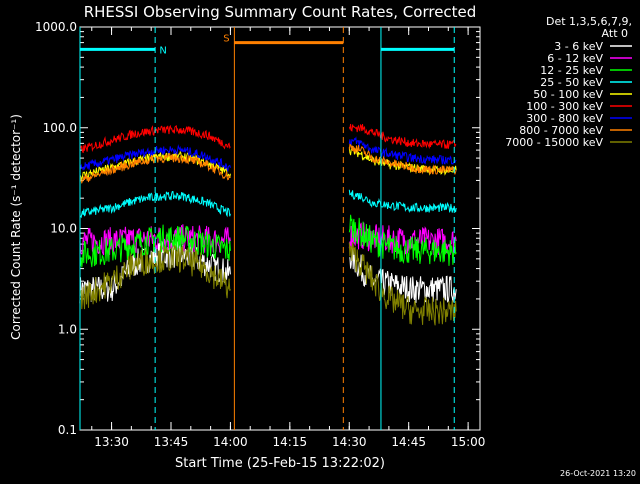 This screenshot has width=640, height=484. What do you see at coordinates (111, 442) in the screenshot?
I see `x-tick-label: 13:30` at bounding box center [111, 442].